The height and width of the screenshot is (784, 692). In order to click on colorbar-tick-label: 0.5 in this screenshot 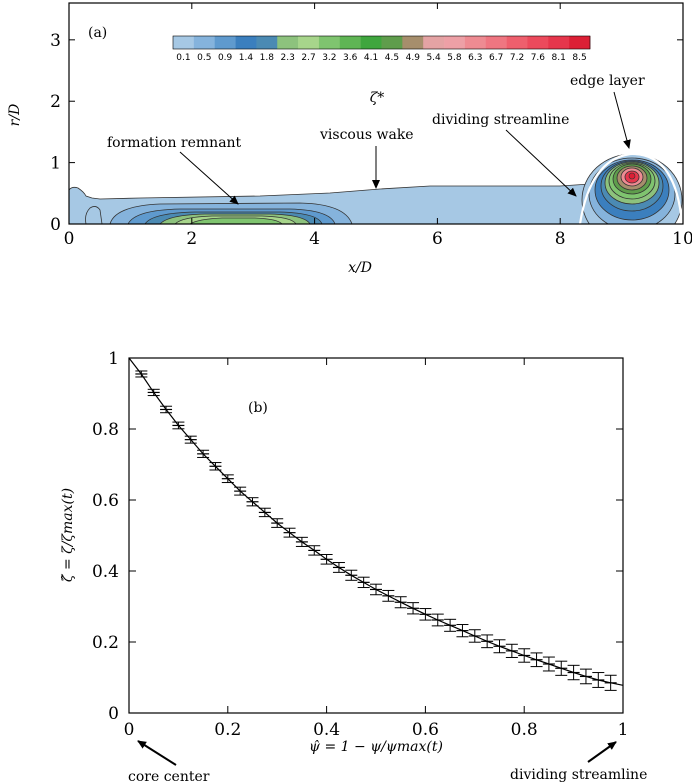, I will do `click(204, 58)`.